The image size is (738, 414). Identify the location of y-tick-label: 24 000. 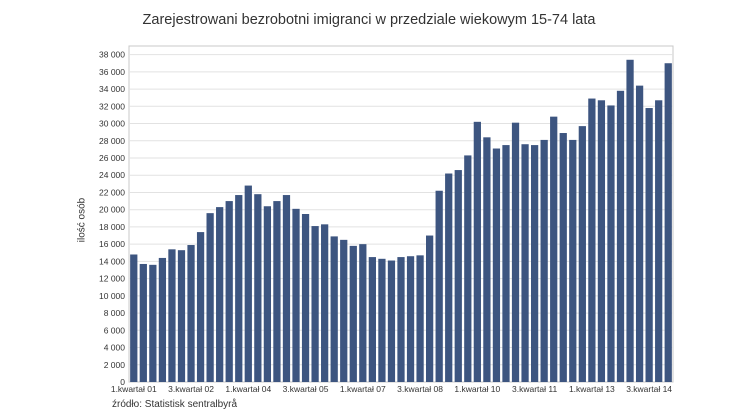
(112, 175).